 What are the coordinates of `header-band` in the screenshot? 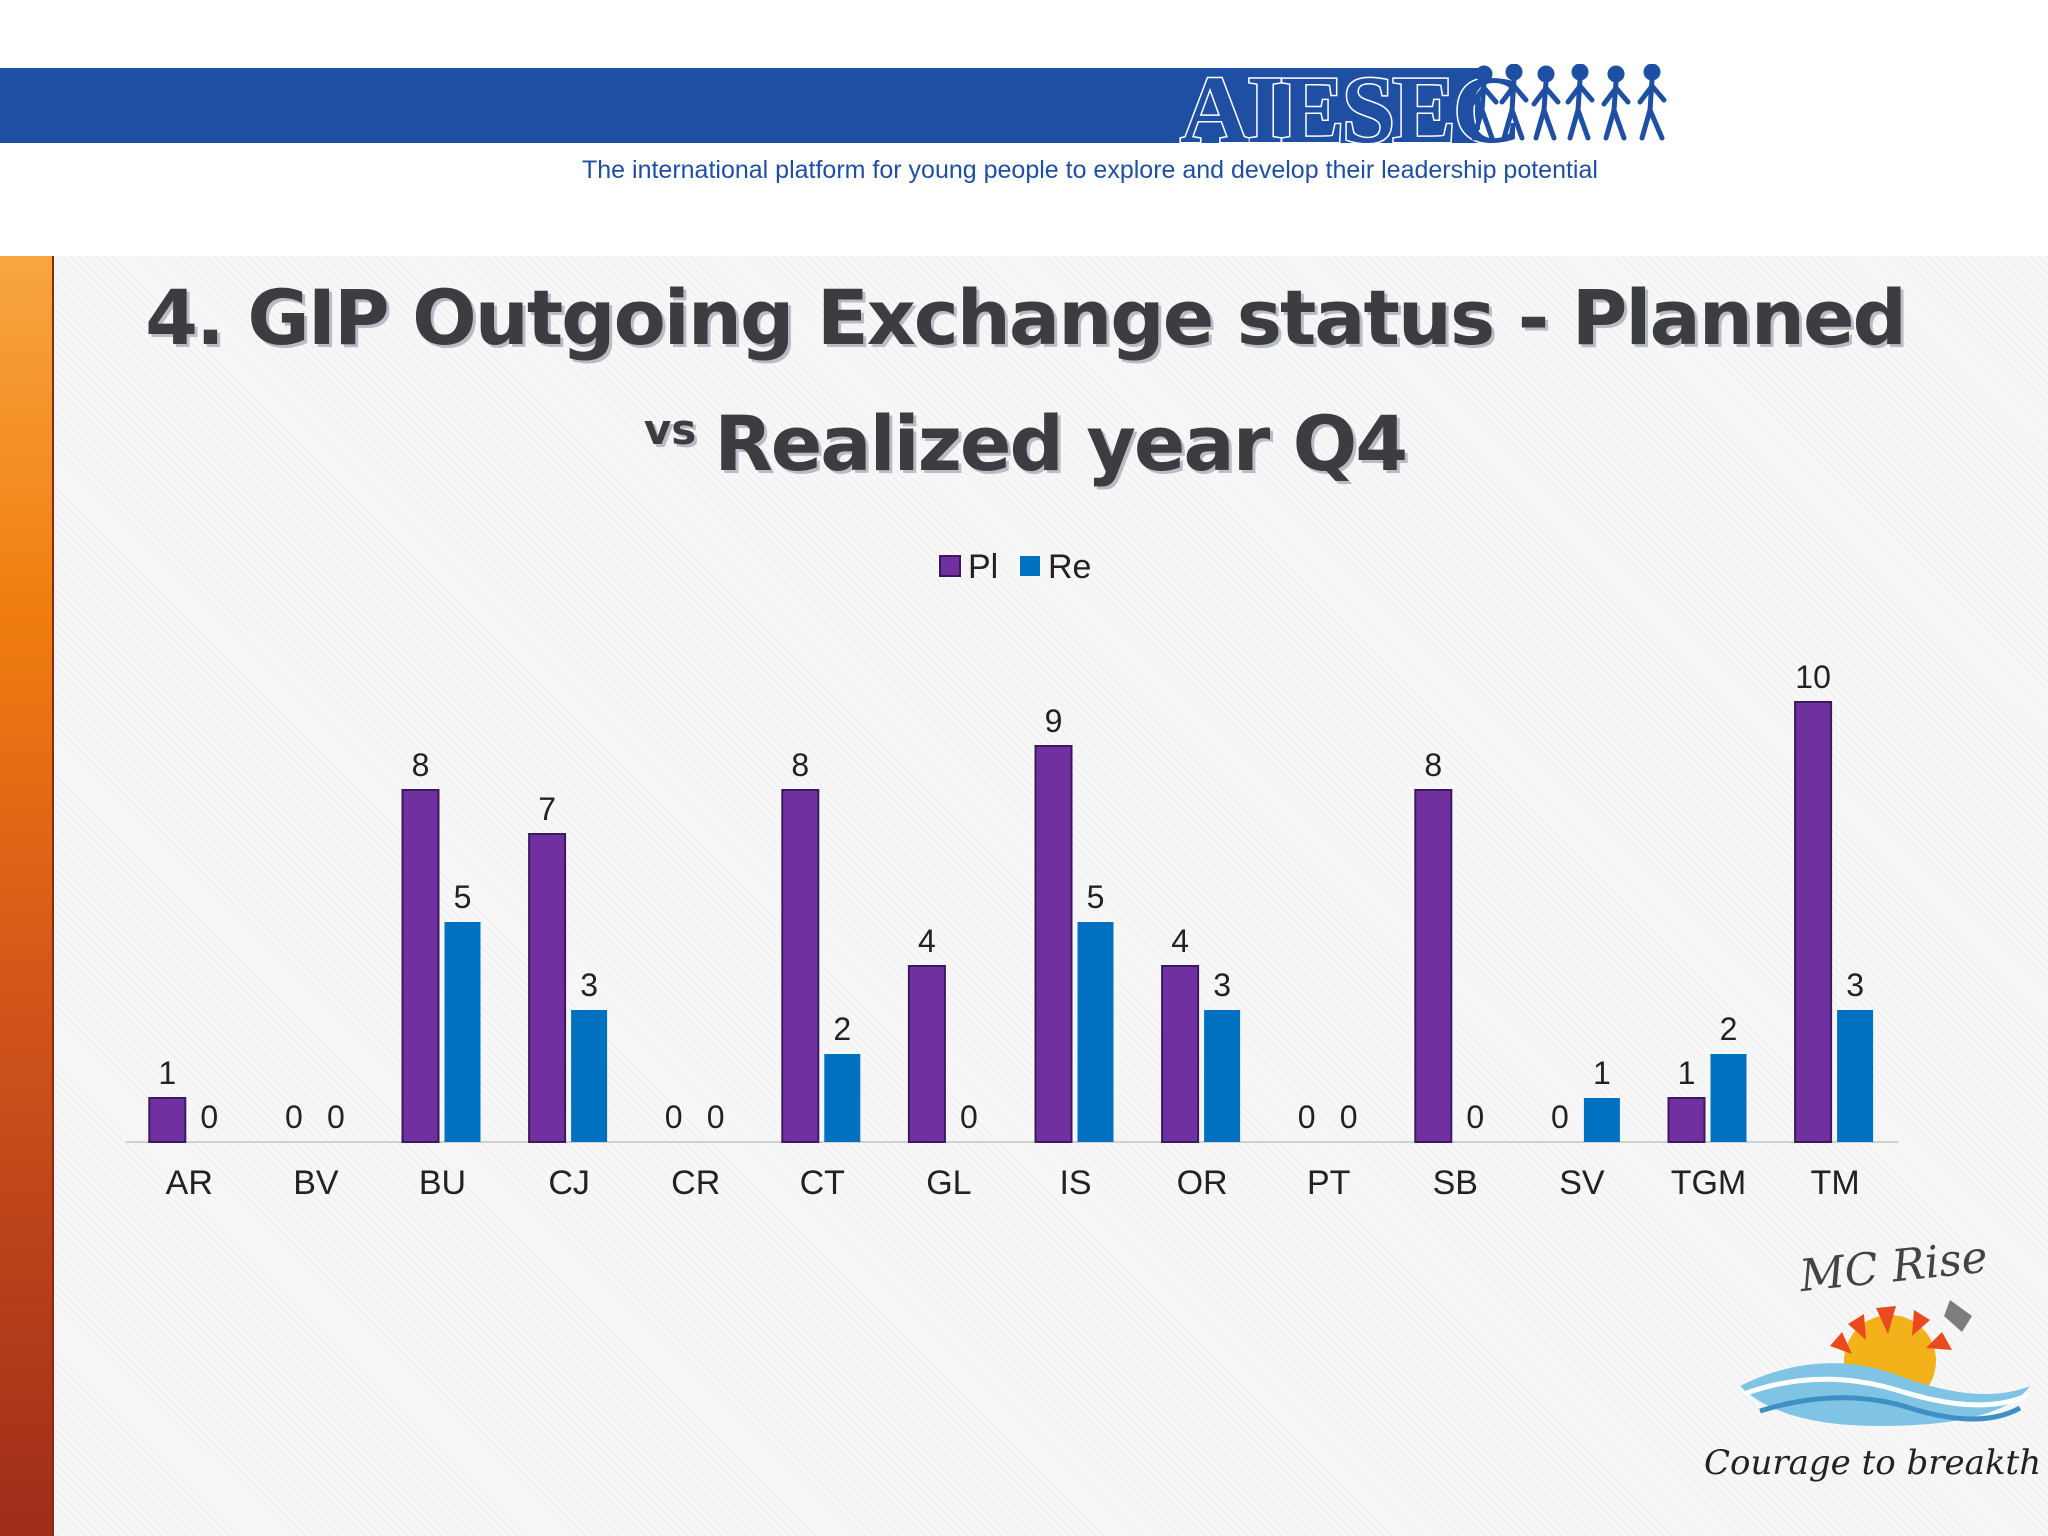 It's located at (740, 105).